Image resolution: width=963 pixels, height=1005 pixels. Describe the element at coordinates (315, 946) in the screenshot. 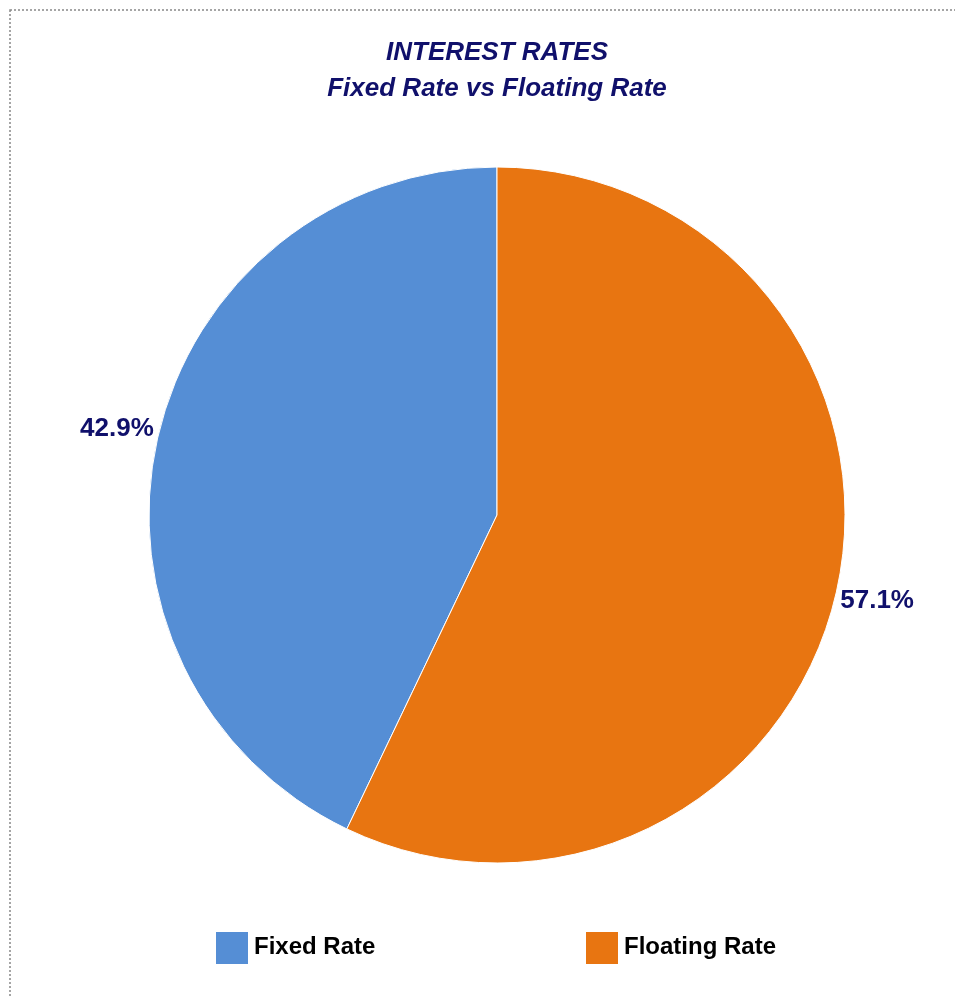

I see `legend-label: Fixed Rate` at that location.